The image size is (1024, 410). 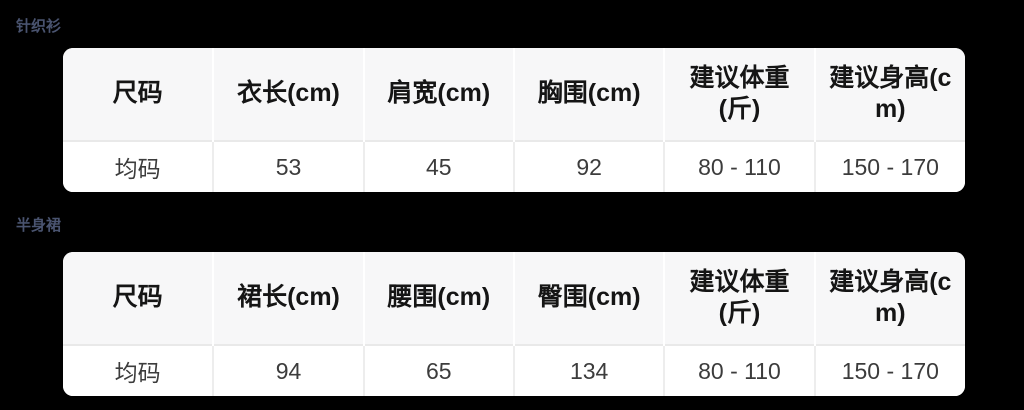 I want to click on table-row: 均码 53 45 92 80 - 110 150 - 170, so click(x=514, y=166).